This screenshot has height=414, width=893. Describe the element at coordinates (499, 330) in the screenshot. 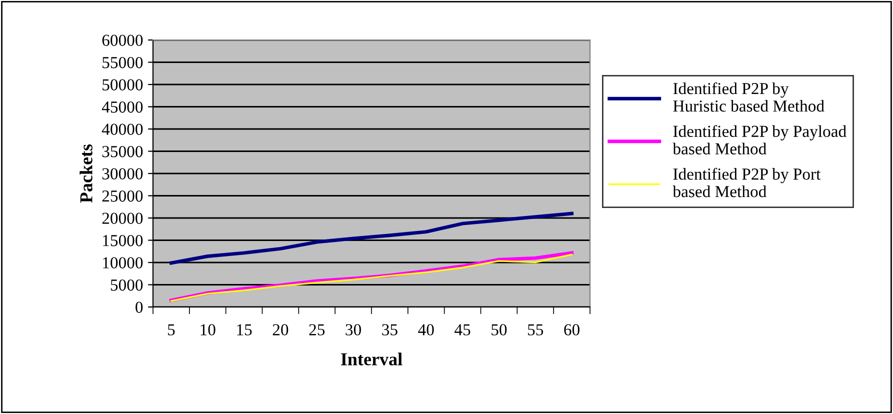

I see `x-tick-label: 50` at that location.